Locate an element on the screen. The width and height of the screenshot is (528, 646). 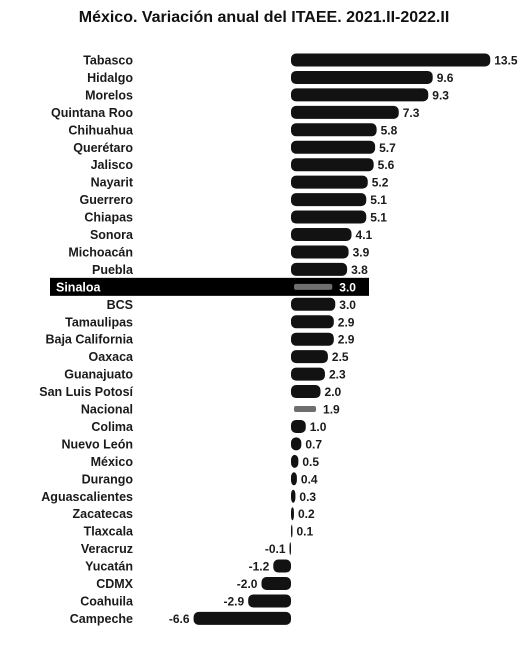
category-label-nayarit: Nayarit is located at coordinates (112, 183).